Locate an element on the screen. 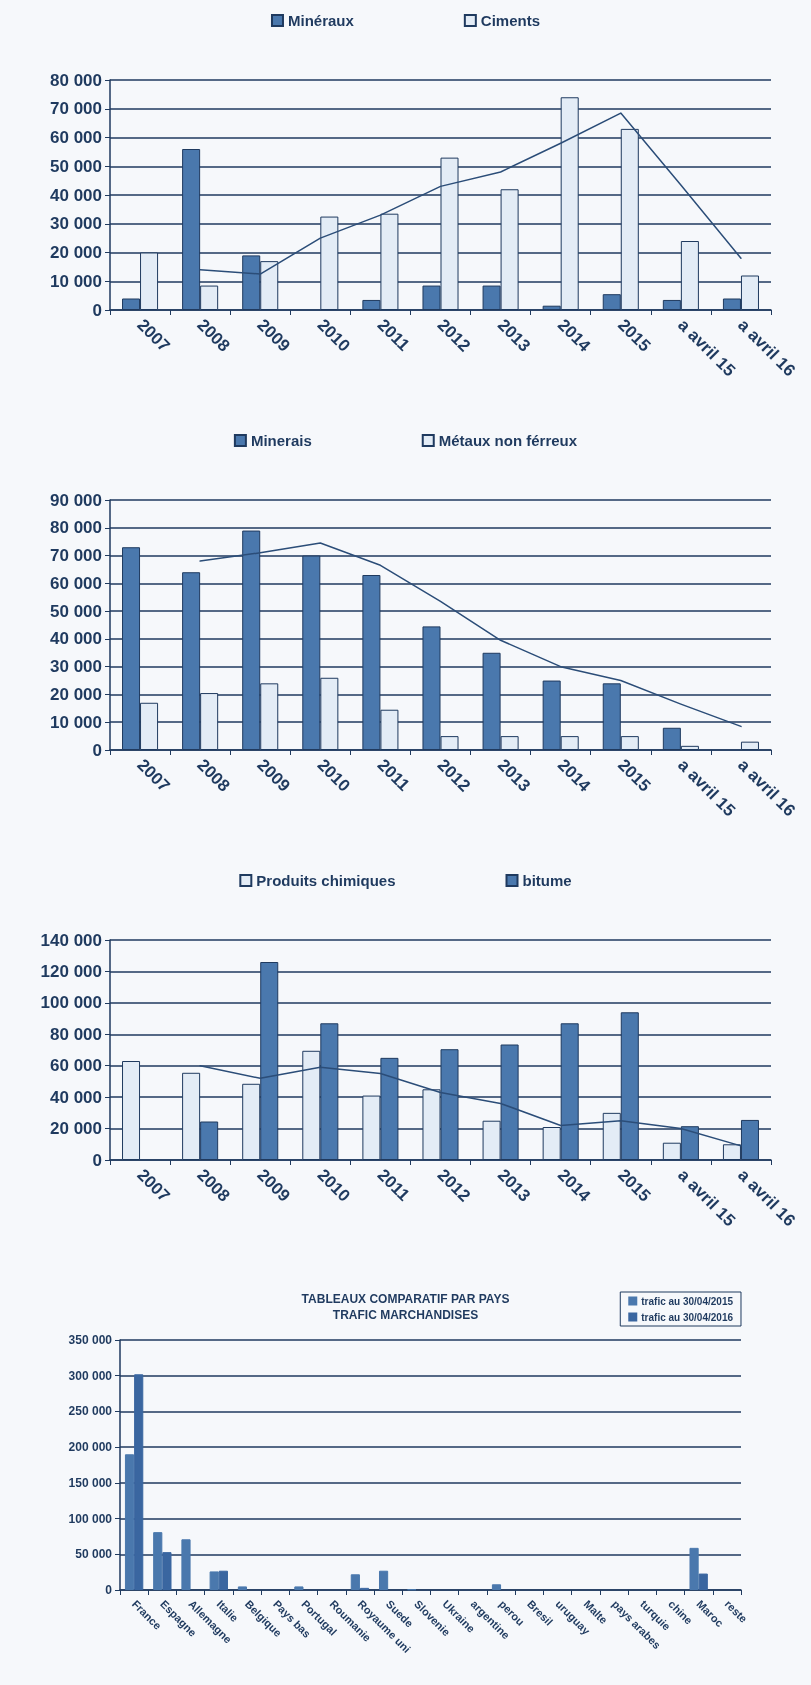 Image resolution: width=811 pixels, height=1685 pixels. legend-label: Minerais is located at coordinates (281, 440).